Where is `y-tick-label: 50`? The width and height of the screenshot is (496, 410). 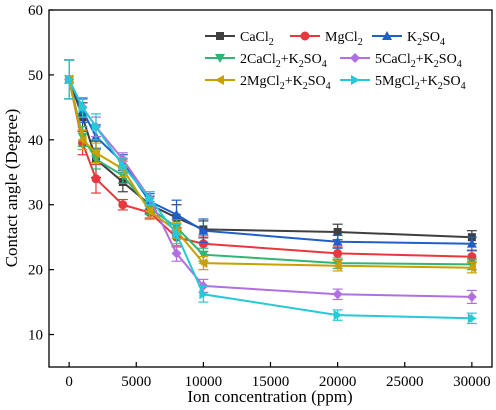
y-tick-label: 50 is located at coordinates (35, 76).